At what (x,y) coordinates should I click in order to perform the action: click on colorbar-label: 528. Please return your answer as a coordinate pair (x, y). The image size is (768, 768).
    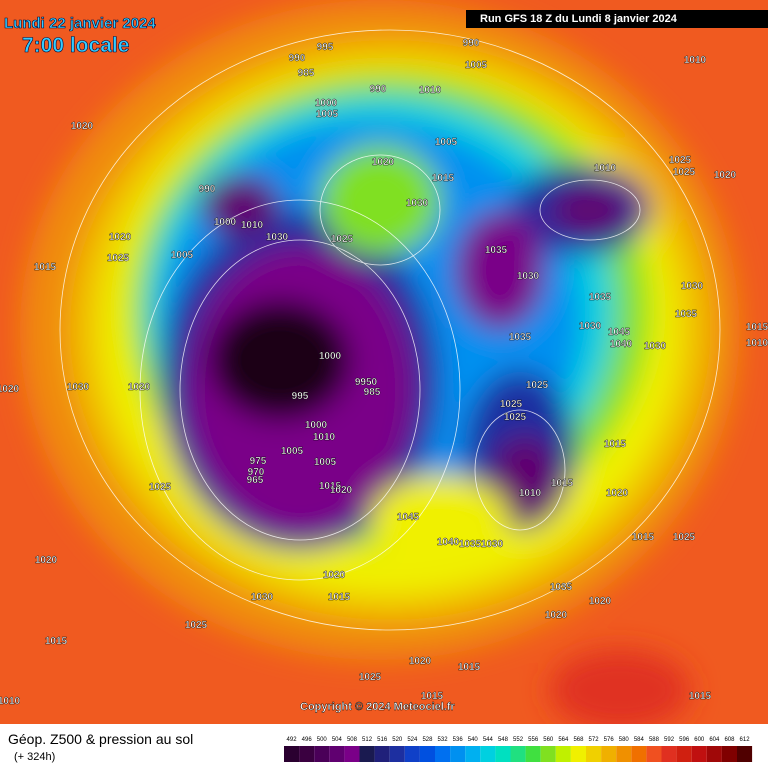
    Looking at the image, I should click on (427, 740).